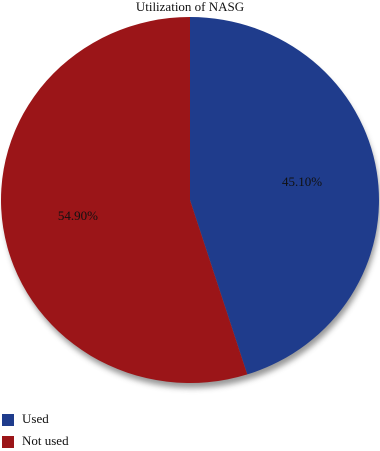  I want to click on chart-title: Utilization of NASG, so click(190, 7).